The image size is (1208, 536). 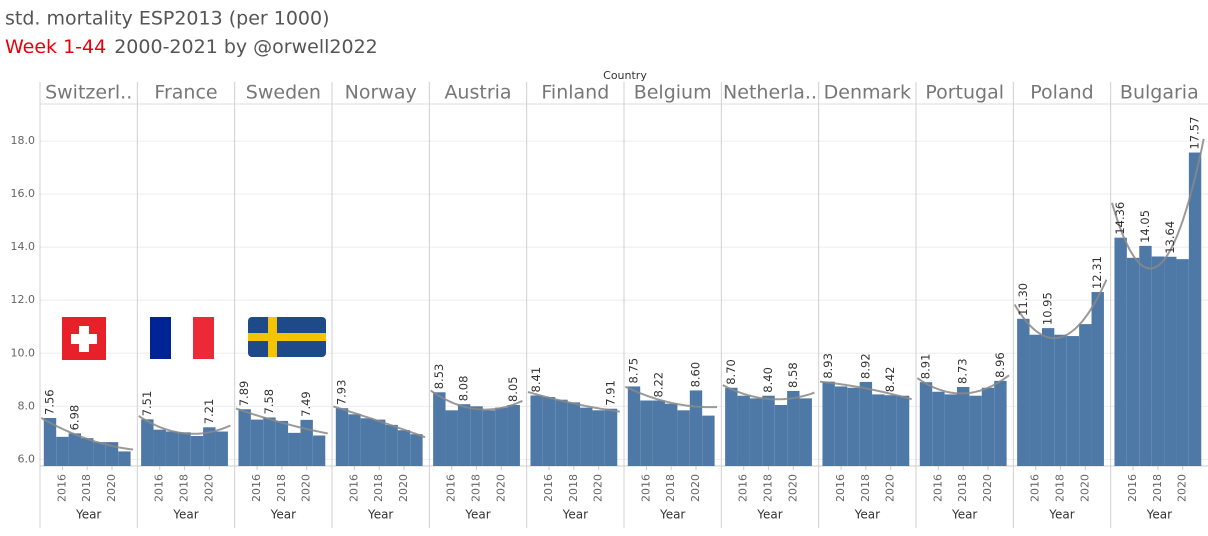 I want to click on value-label: 12.31, so click(x=1097, y=272).